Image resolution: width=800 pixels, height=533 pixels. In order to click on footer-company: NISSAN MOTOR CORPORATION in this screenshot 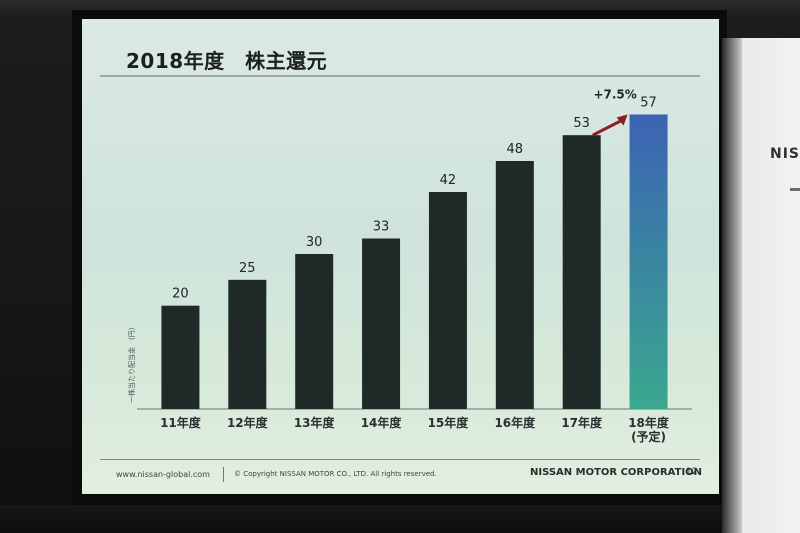, I will do `click(616, 472)`.